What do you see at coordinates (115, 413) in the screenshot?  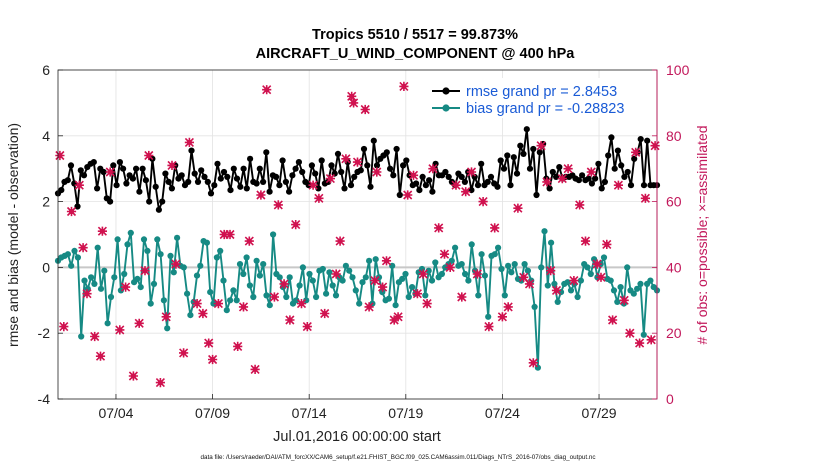 I see `x-tick-label: 07/04` at bounding box center [115, 413].